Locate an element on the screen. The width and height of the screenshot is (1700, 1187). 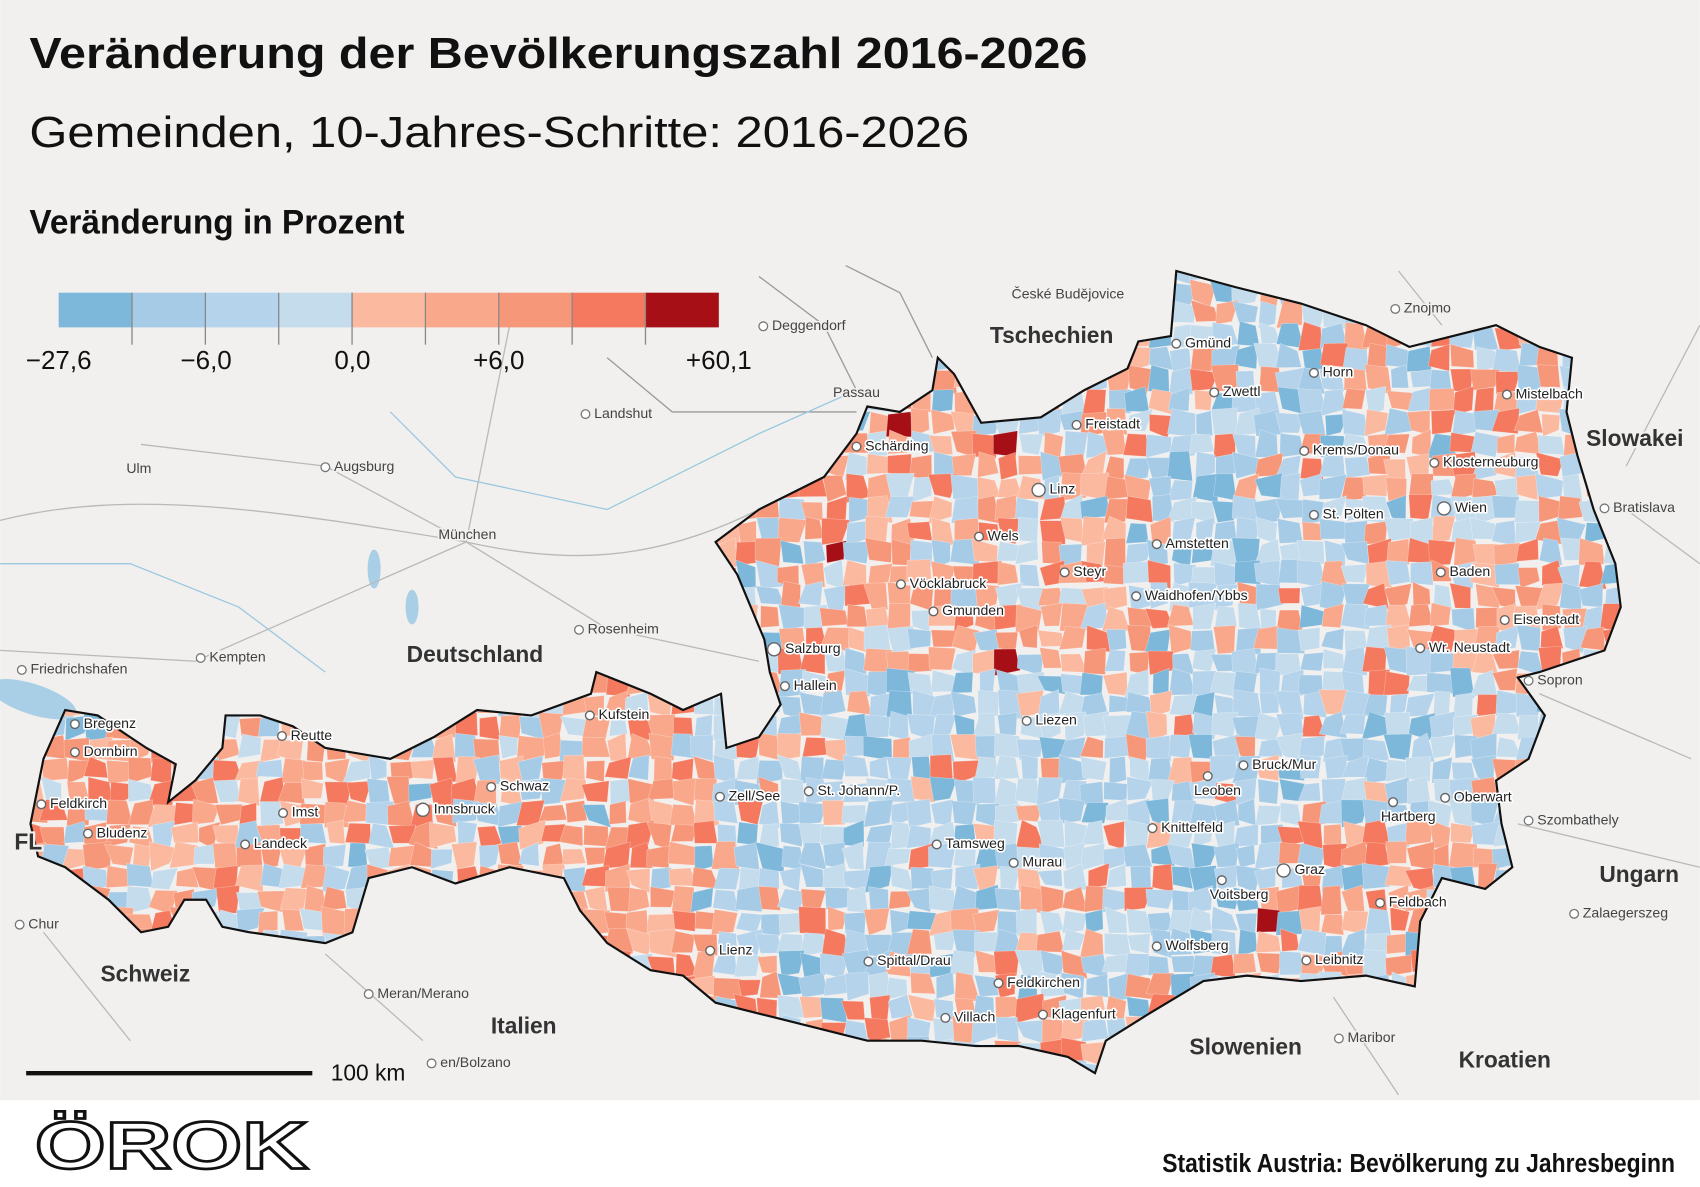
city-label: Schärding is located at coordinates (896, 445).